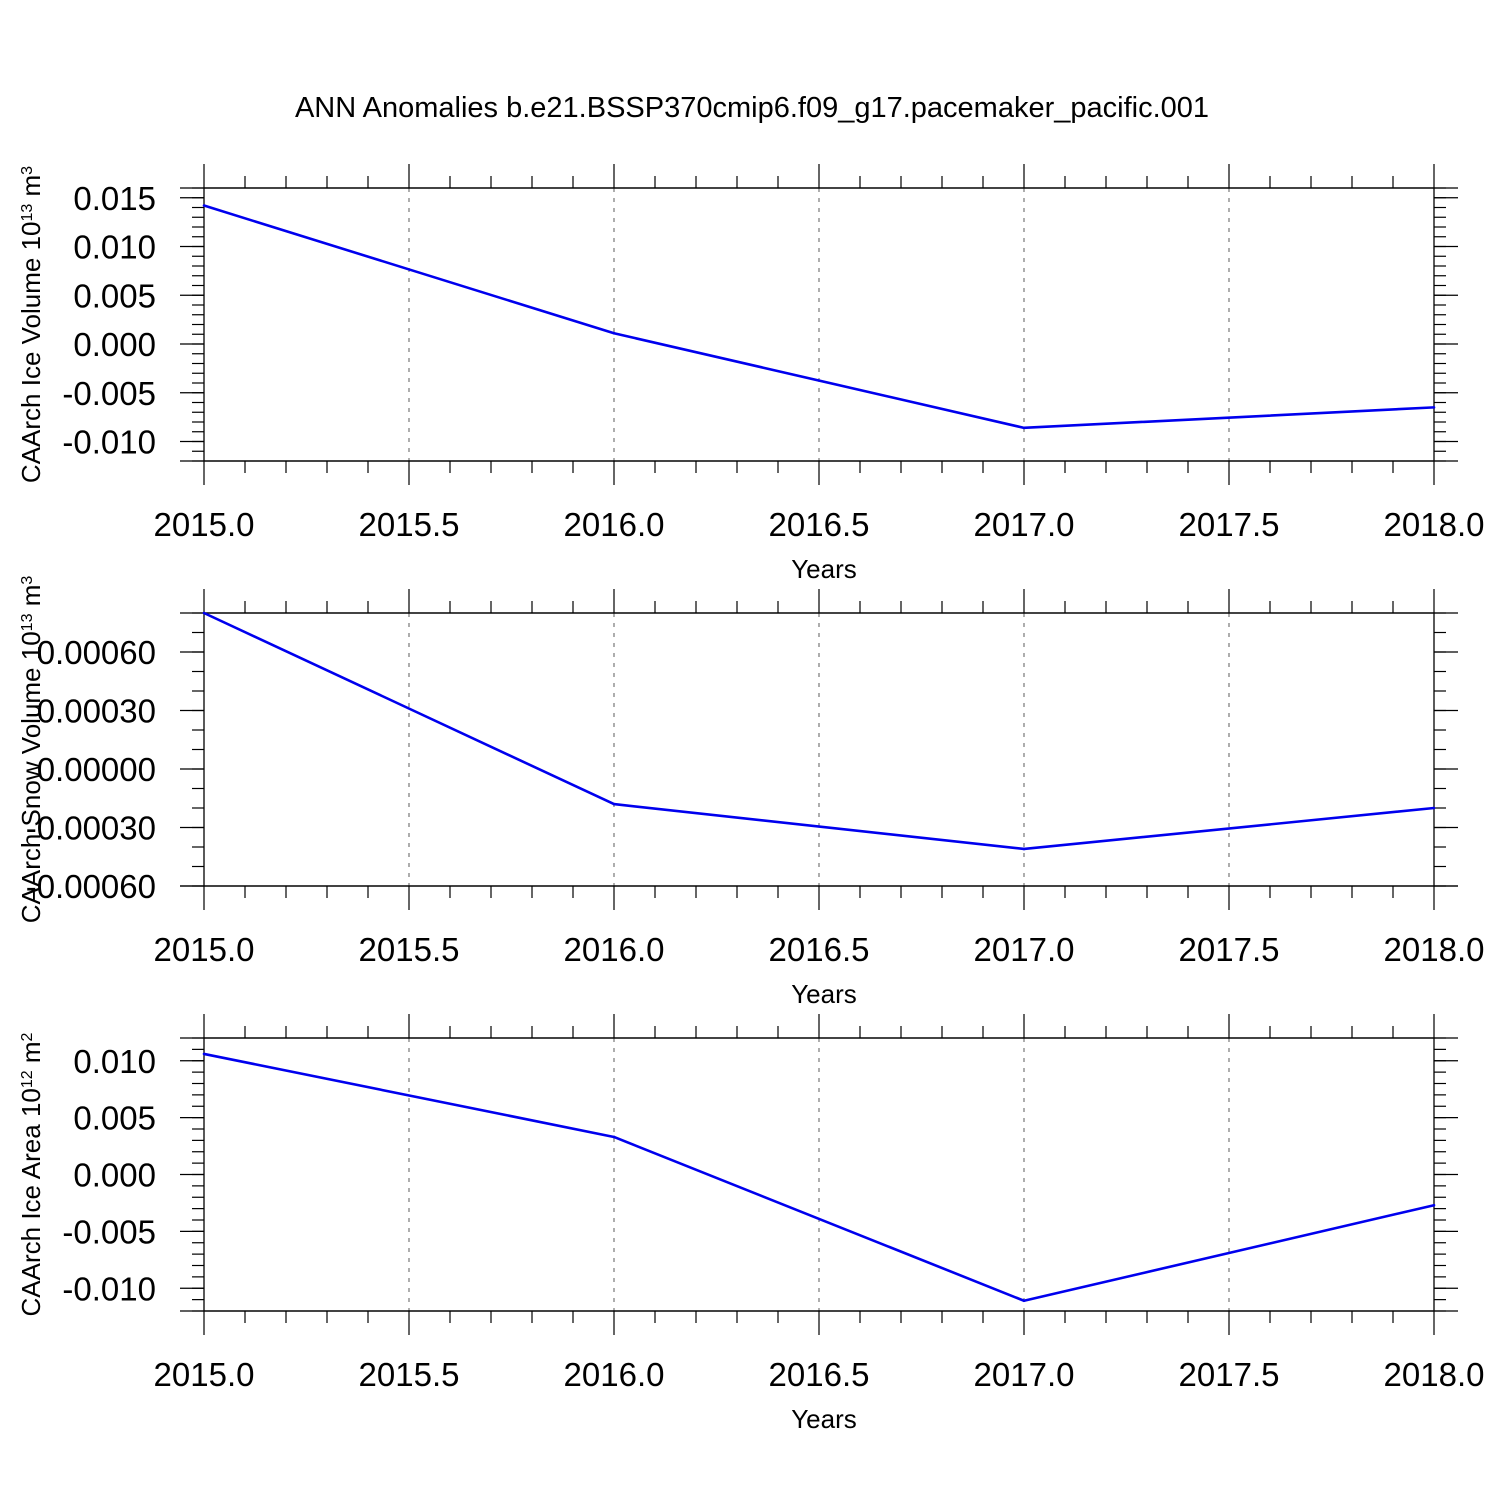 This screenshot has height=1500, width=1500. I want to click on y-axis-label-text: CAArch Snow Volume 10, so click(31, 777).